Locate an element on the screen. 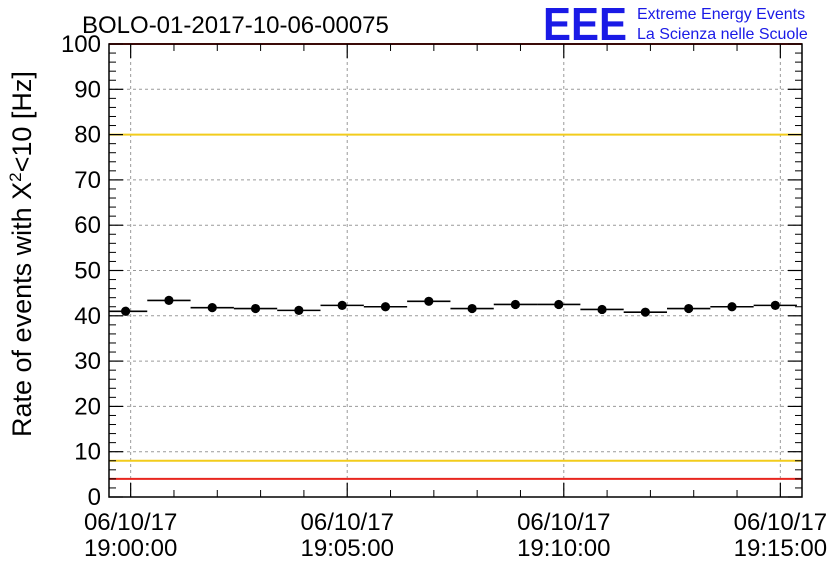 The height and width of the screenshot is (572, 836). x-tick-time: 19:05:00 is located at coordinates (347, 548).